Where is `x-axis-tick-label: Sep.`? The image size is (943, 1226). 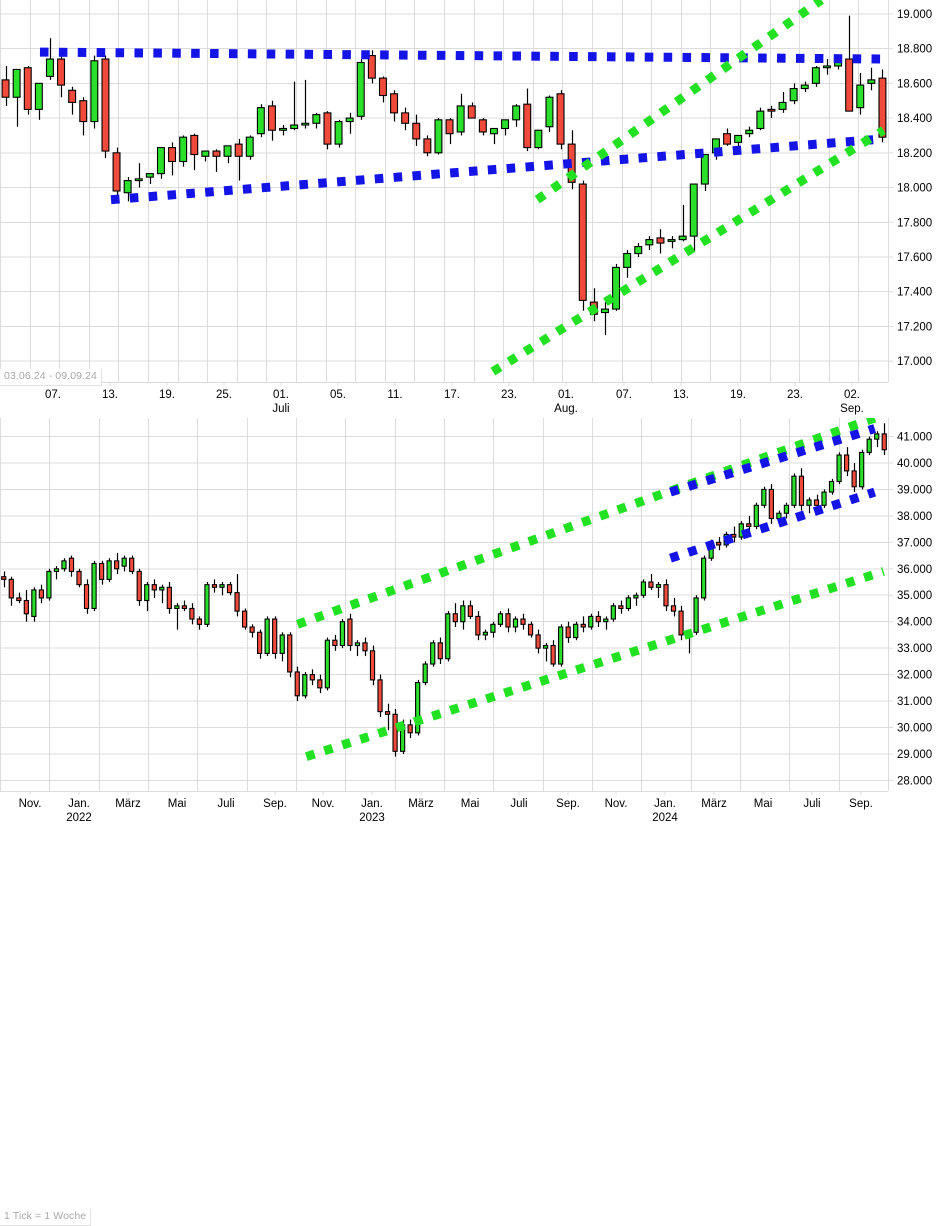 x-axis-tick-label: Sep. is located at coordinates (861, 804).